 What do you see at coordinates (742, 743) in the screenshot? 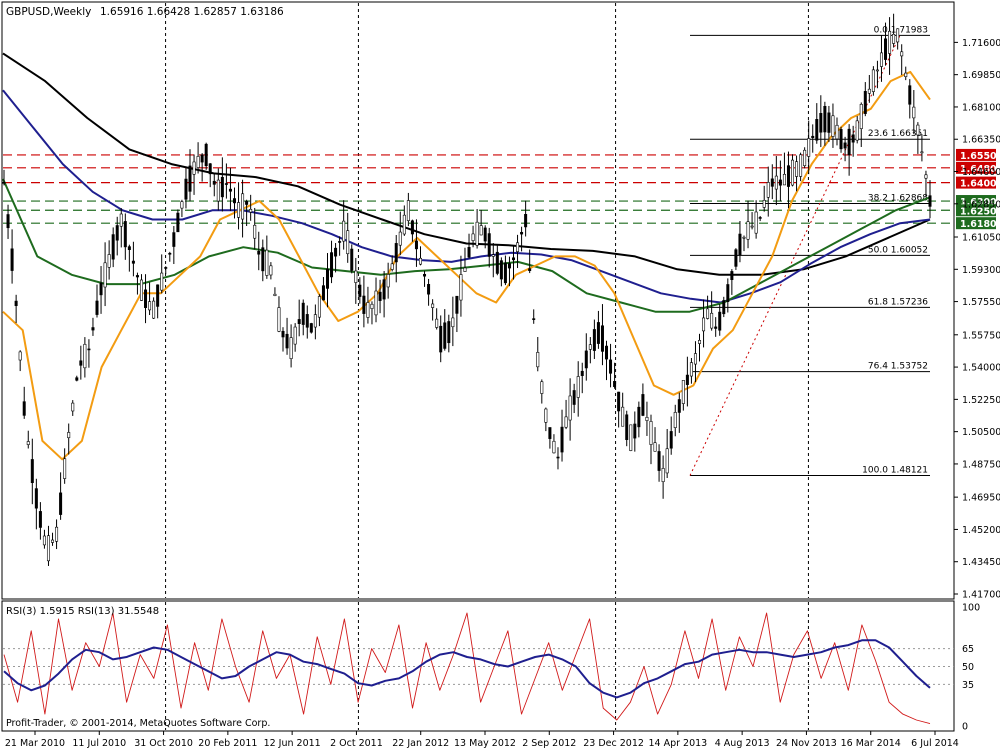
I see `x-tick-label: 4 Aug 2013` at bounding box center [742, 743].